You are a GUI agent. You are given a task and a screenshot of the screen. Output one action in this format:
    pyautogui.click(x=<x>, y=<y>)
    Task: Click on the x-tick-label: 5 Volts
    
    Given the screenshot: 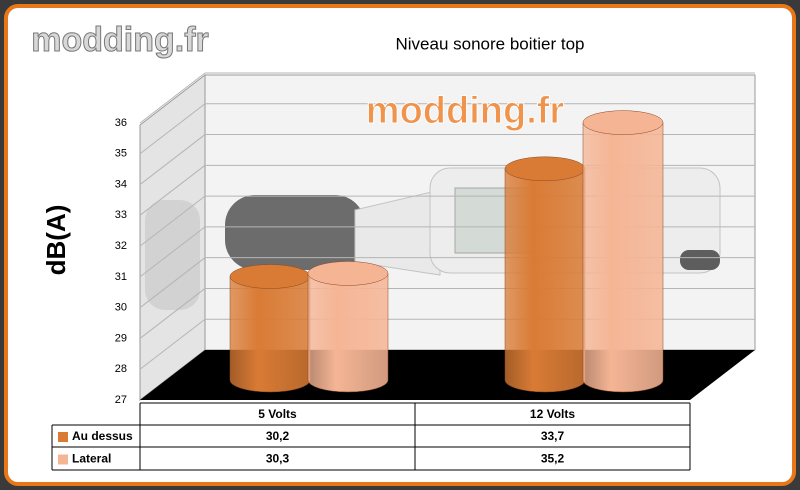 What is the action you would take?
    pyautogui.click(x=277, y=414)
    